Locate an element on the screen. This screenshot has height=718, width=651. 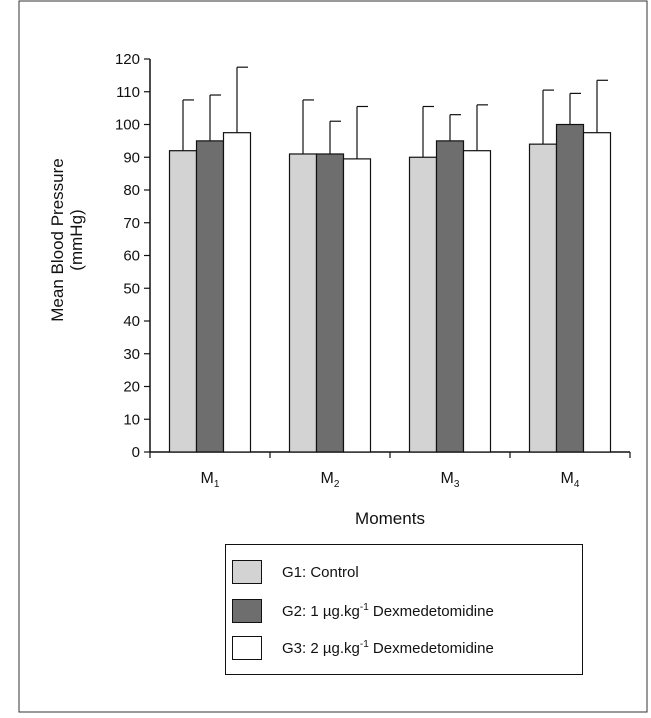
y-tick-label: 20 is located at coordinates (131, 387).